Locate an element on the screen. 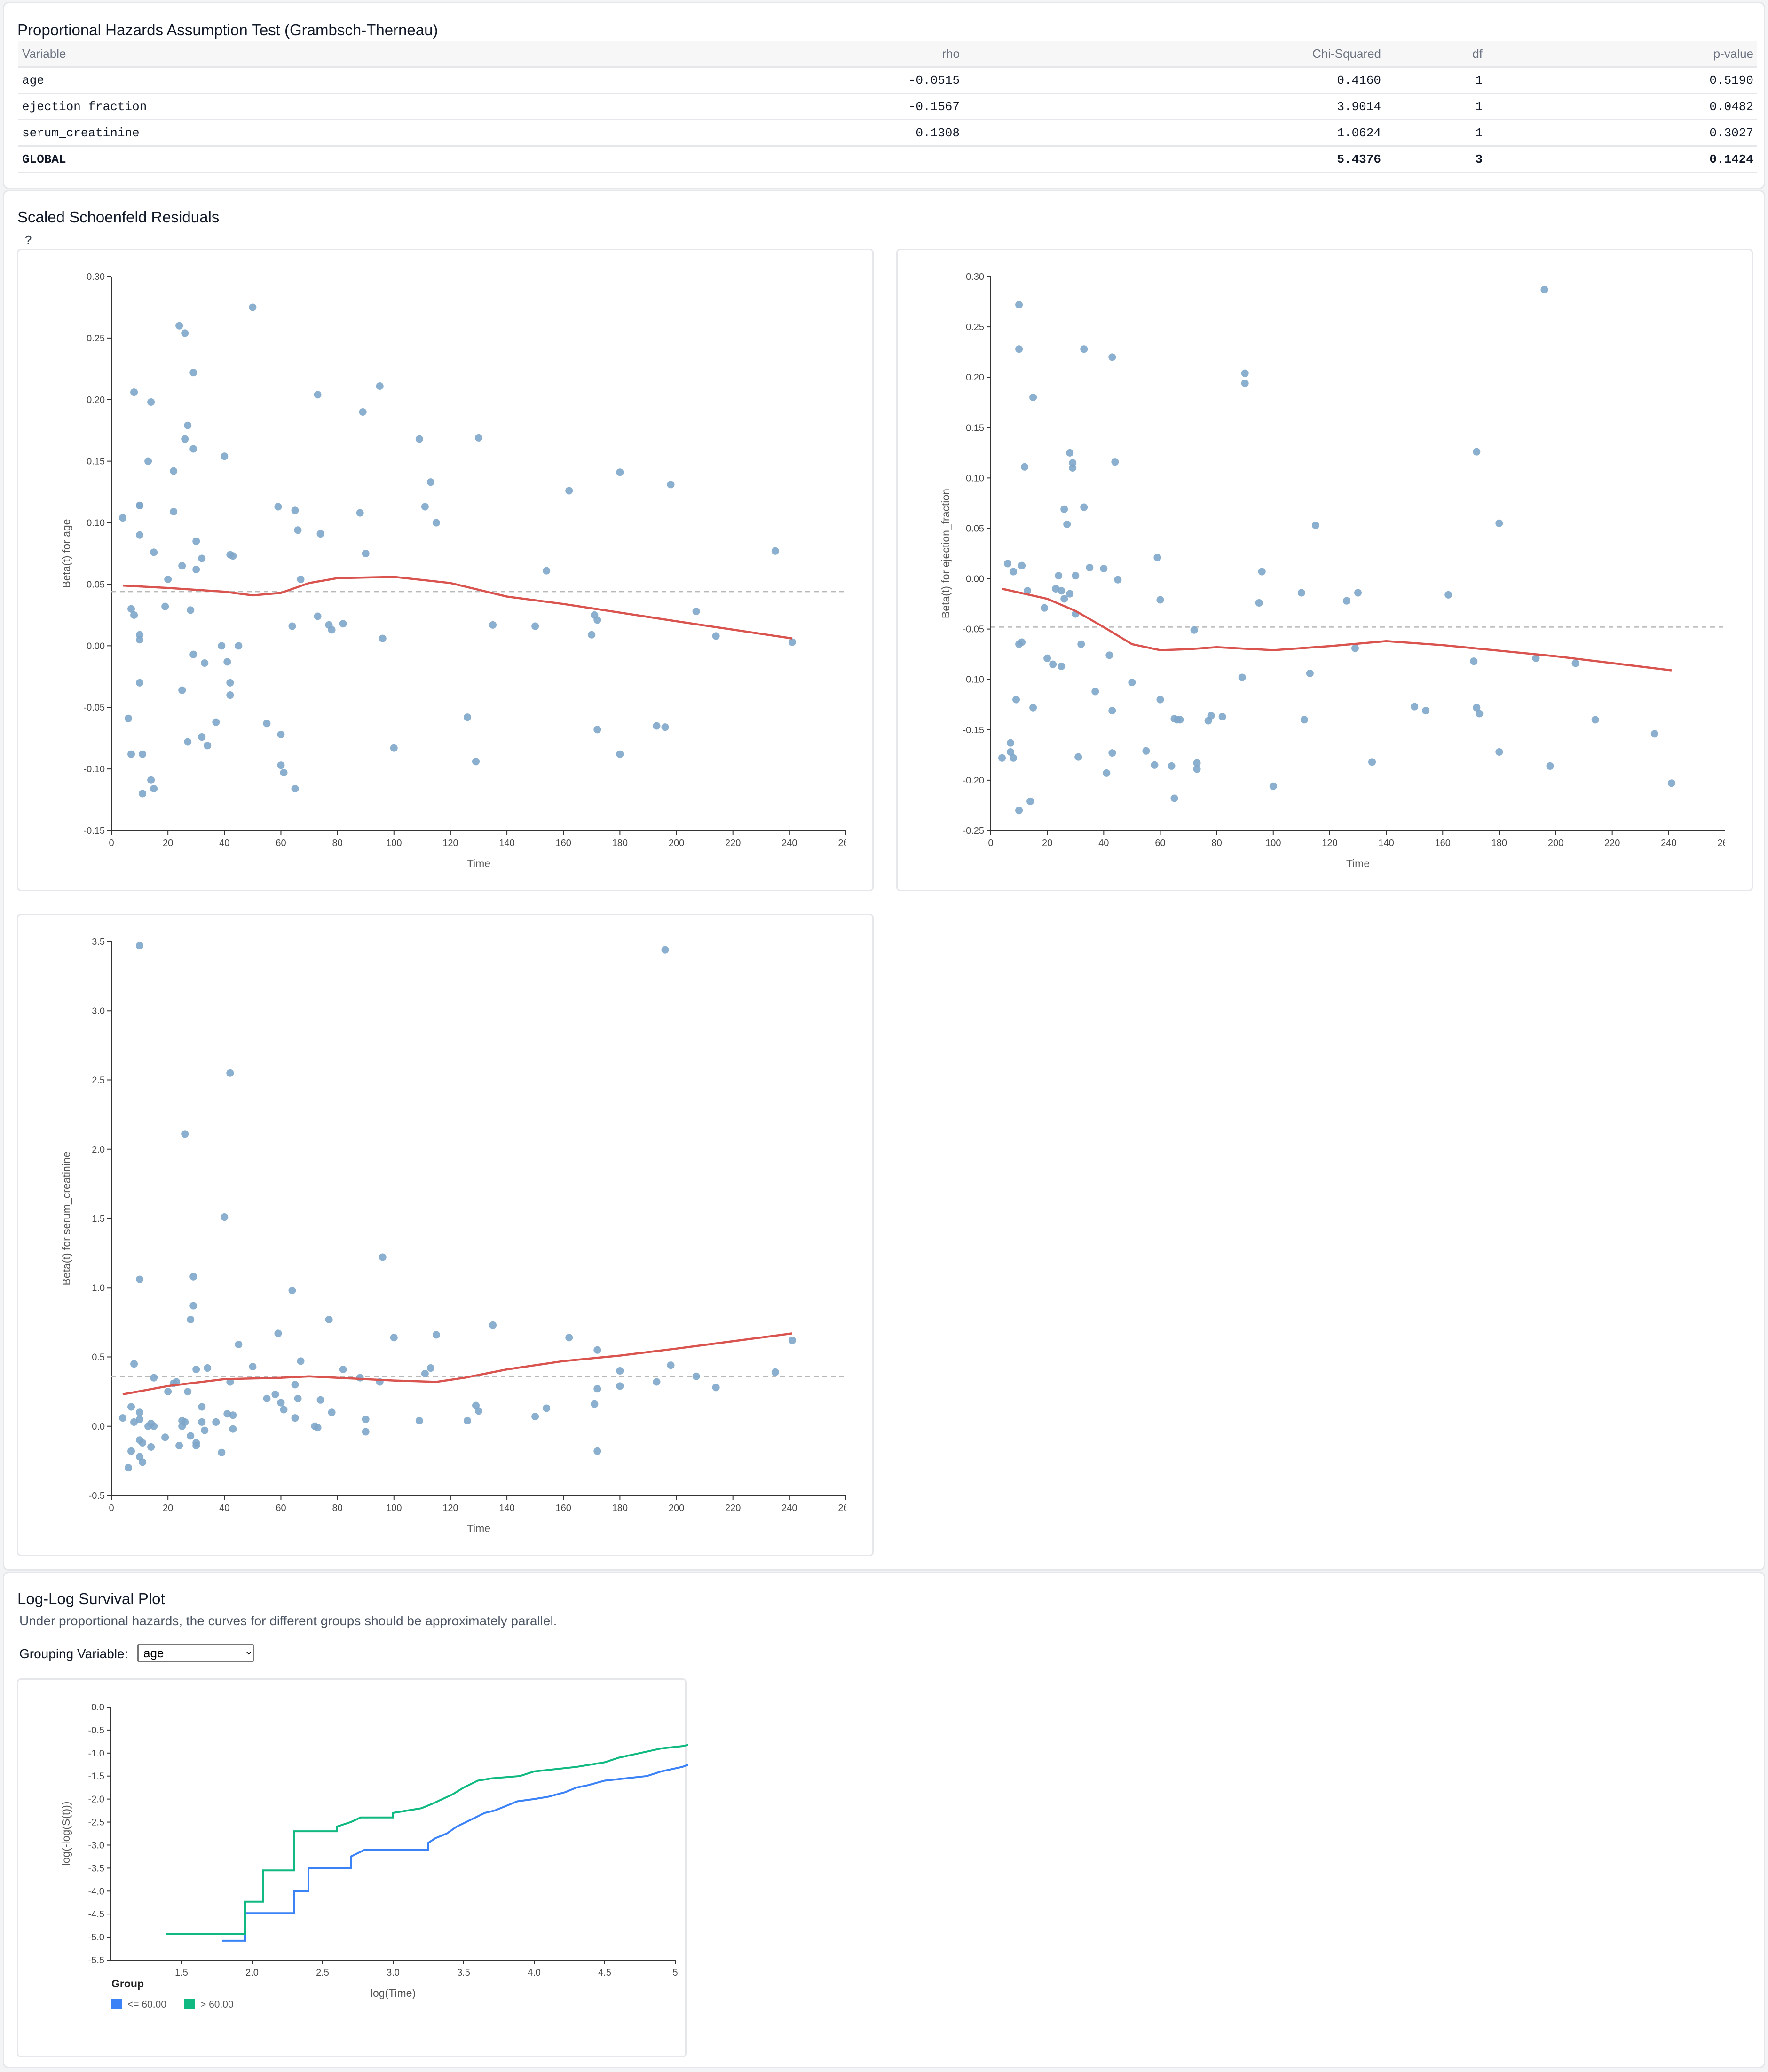 This screenshot has height=2072, width=1768. y-tick-label: 0.15 is located at coordinates (975, 428).